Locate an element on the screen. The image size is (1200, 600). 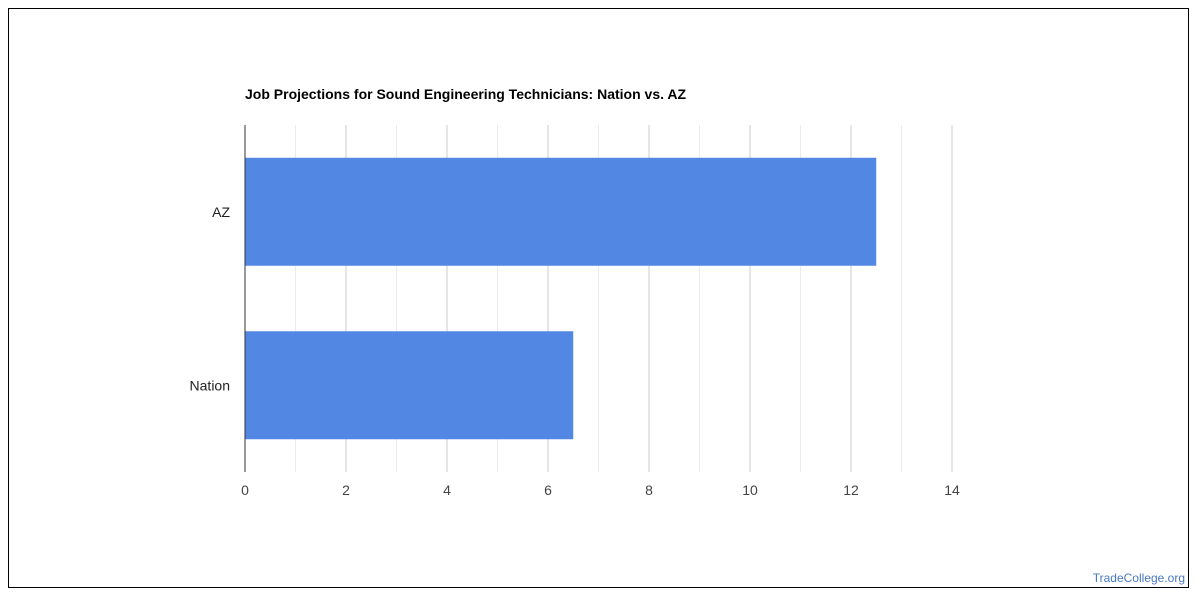
x-tick-label: 4 is located at coordinates (447, 490).